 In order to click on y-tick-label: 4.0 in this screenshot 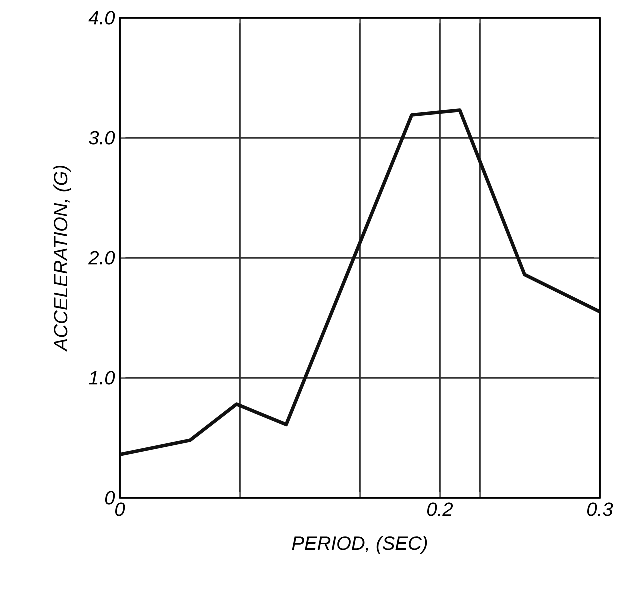, I will do `click(102, 18)`.